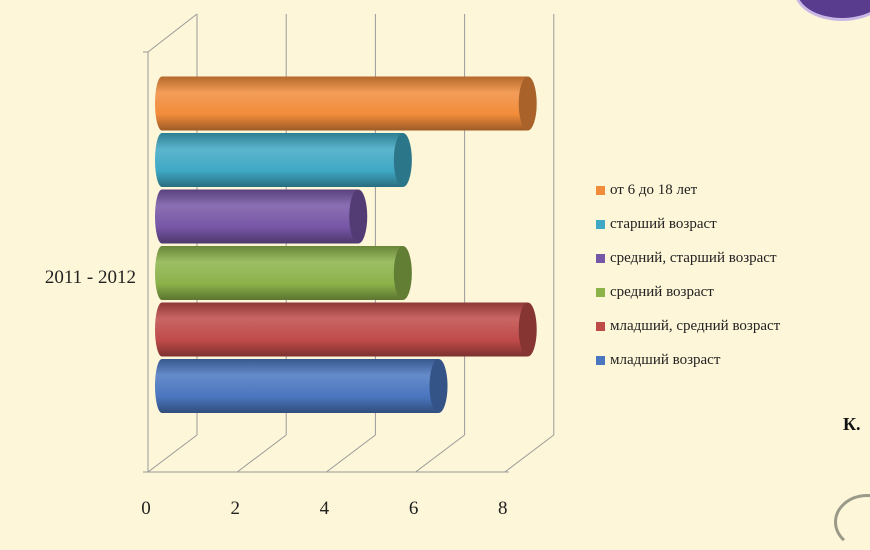  I want to click on legend-item: старший возраст, so click(688, 224).